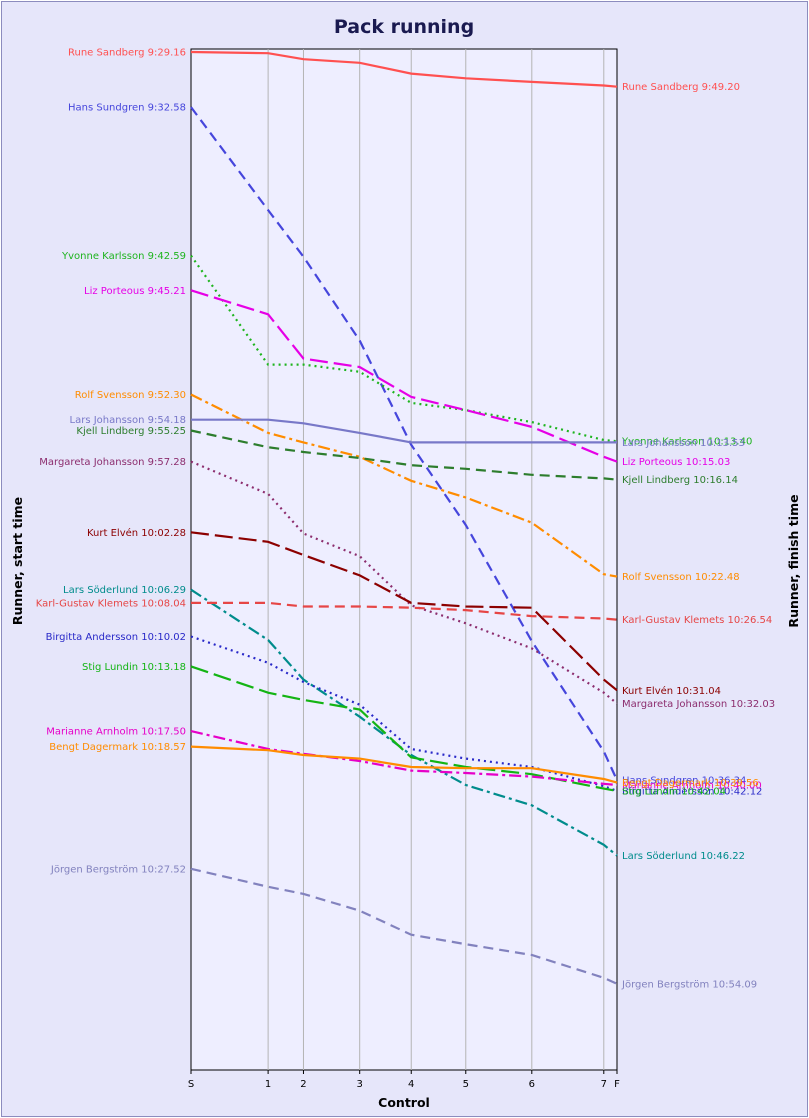 The height and width of the screenshot is (1118, 809). What do you see at coordinates (135, 291) in the screenshot?
I see `start-label-liz-porteous: Liz Porteous 9:45.21` at bounding box center [135, 291].